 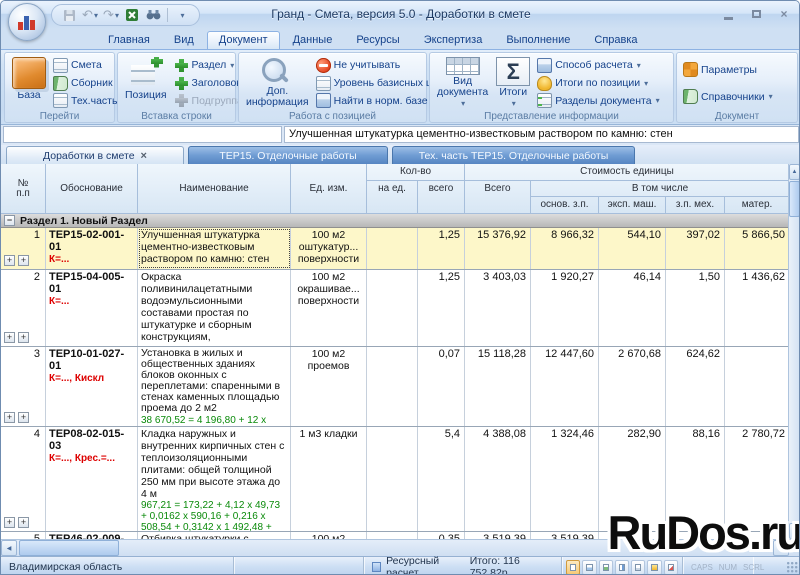 I want to click on horizontal-scrollbar: ◀ ▶, so click(x=400, y=547).